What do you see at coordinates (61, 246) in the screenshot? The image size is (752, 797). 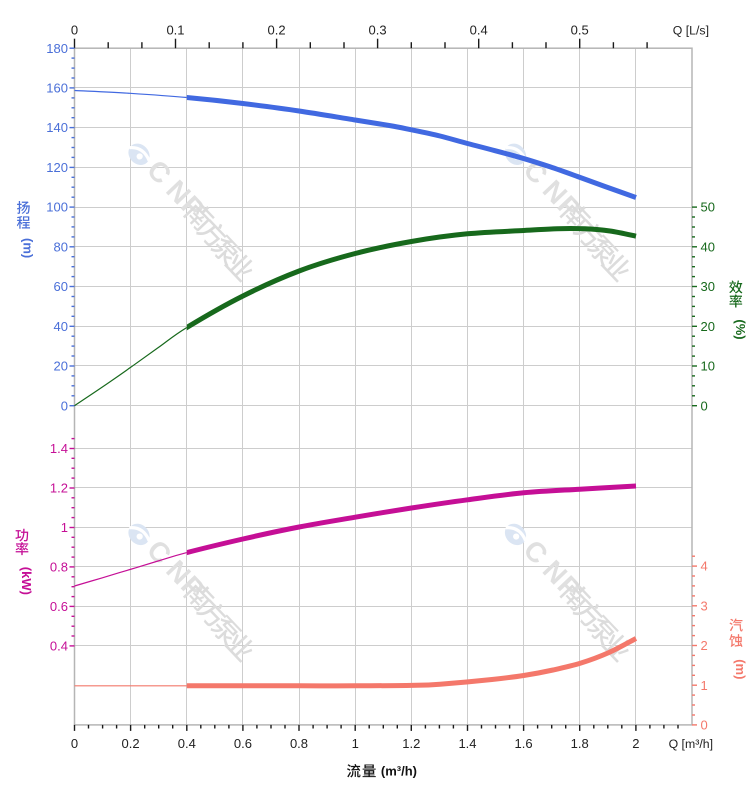 I see `svg-text: 80` at bounding box center [61, 246].